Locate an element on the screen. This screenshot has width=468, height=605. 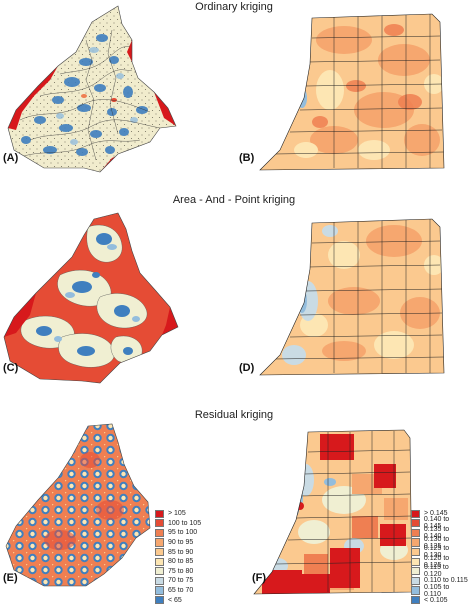
map-panel-c is located at coordinates (91, 298).